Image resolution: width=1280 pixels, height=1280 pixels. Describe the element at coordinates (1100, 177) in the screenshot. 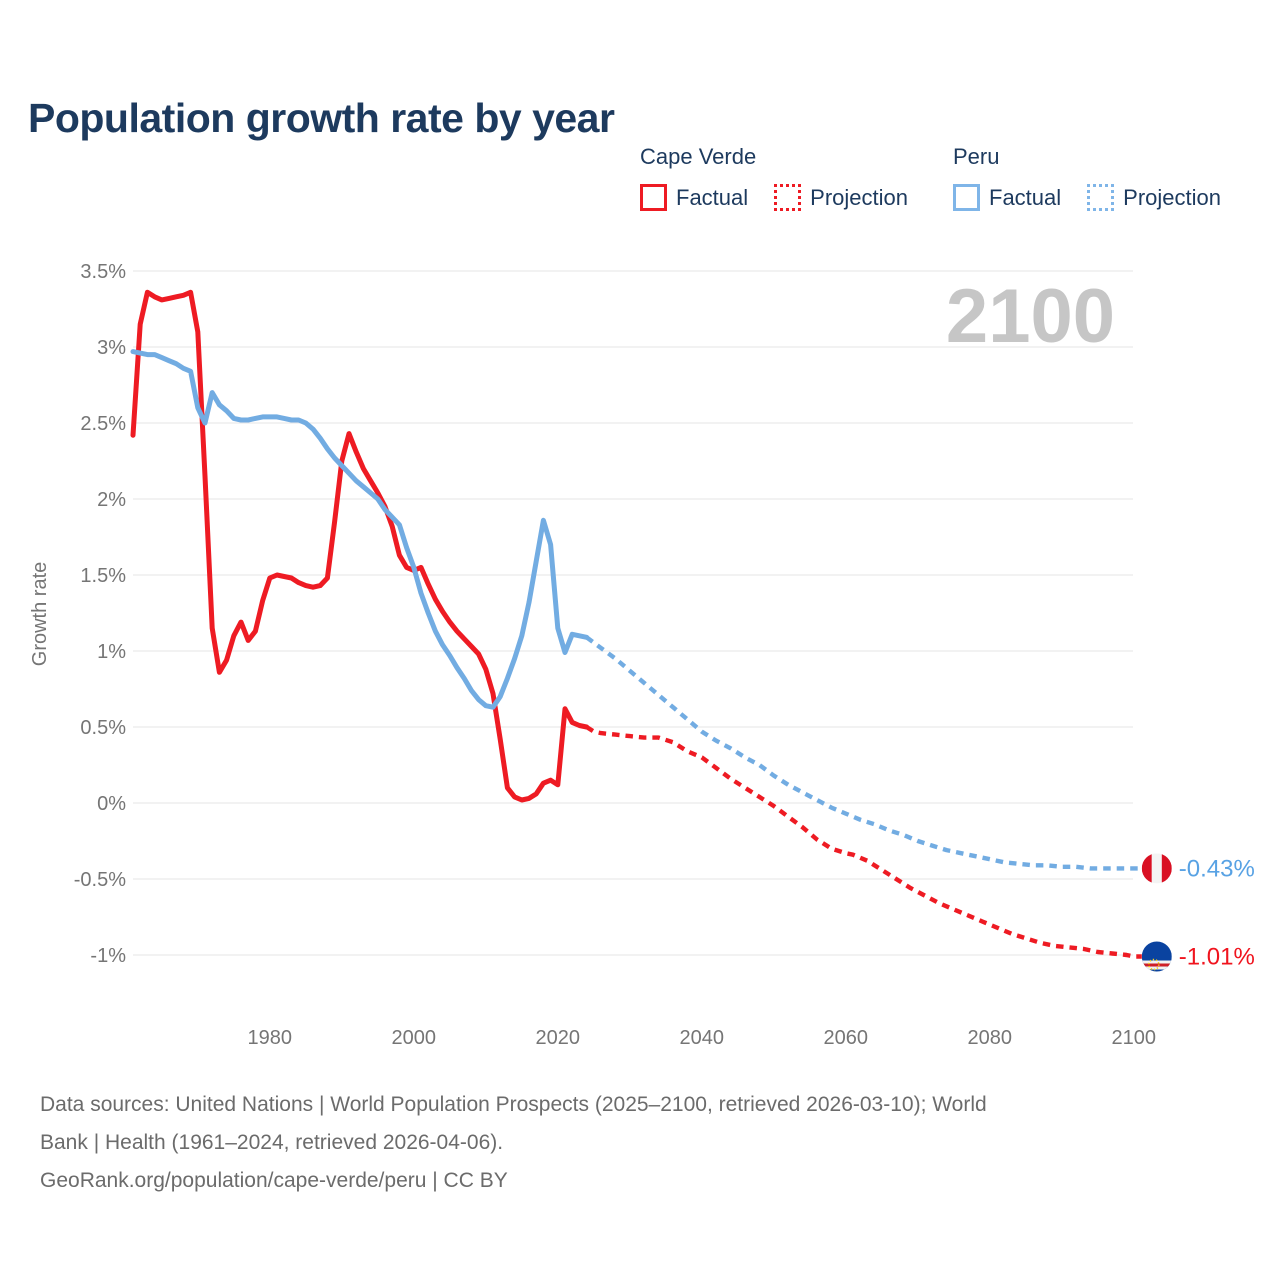

I see `legend-group-peru: Peru Factual Projection` at that location.